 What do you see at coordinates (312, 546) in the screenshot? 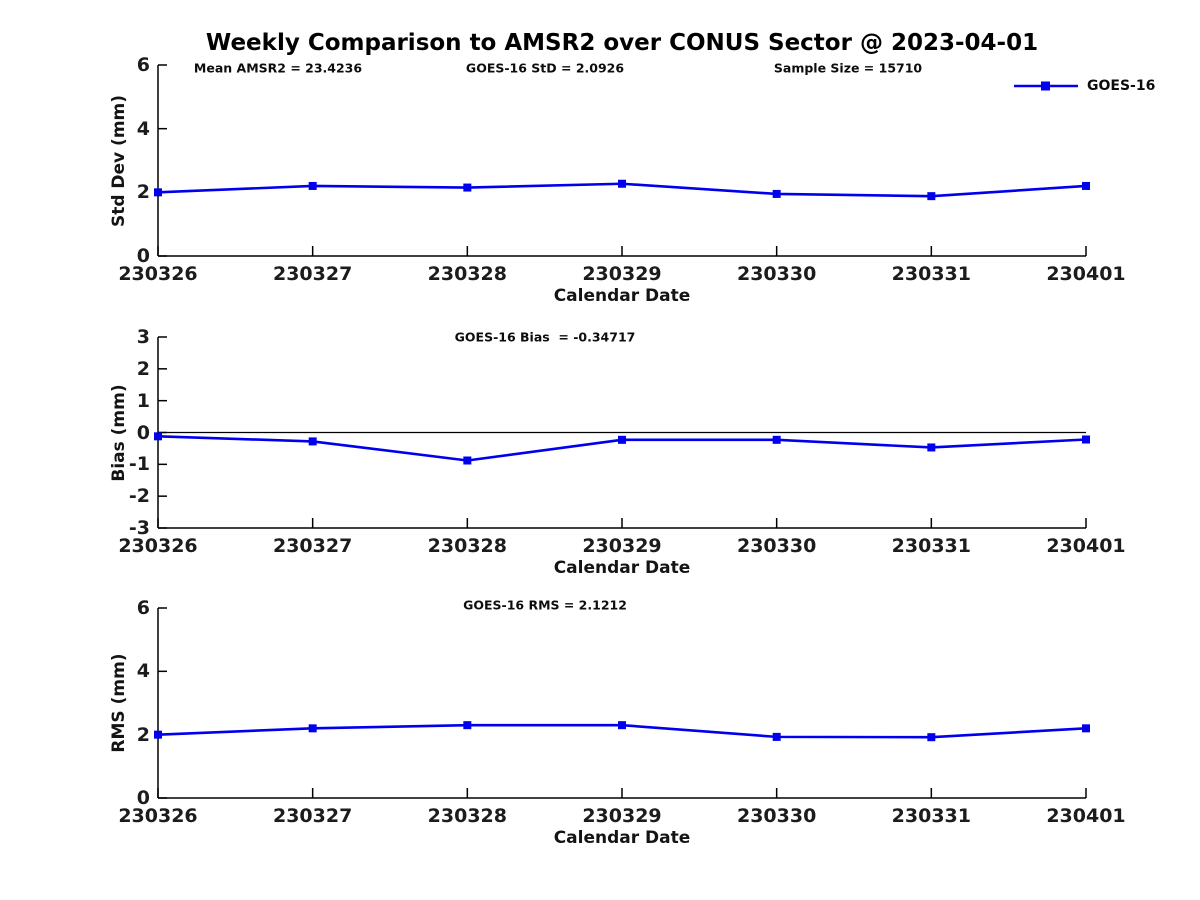
I see `x-tick-label-bias: 230327` at bounding box center [312, 546].